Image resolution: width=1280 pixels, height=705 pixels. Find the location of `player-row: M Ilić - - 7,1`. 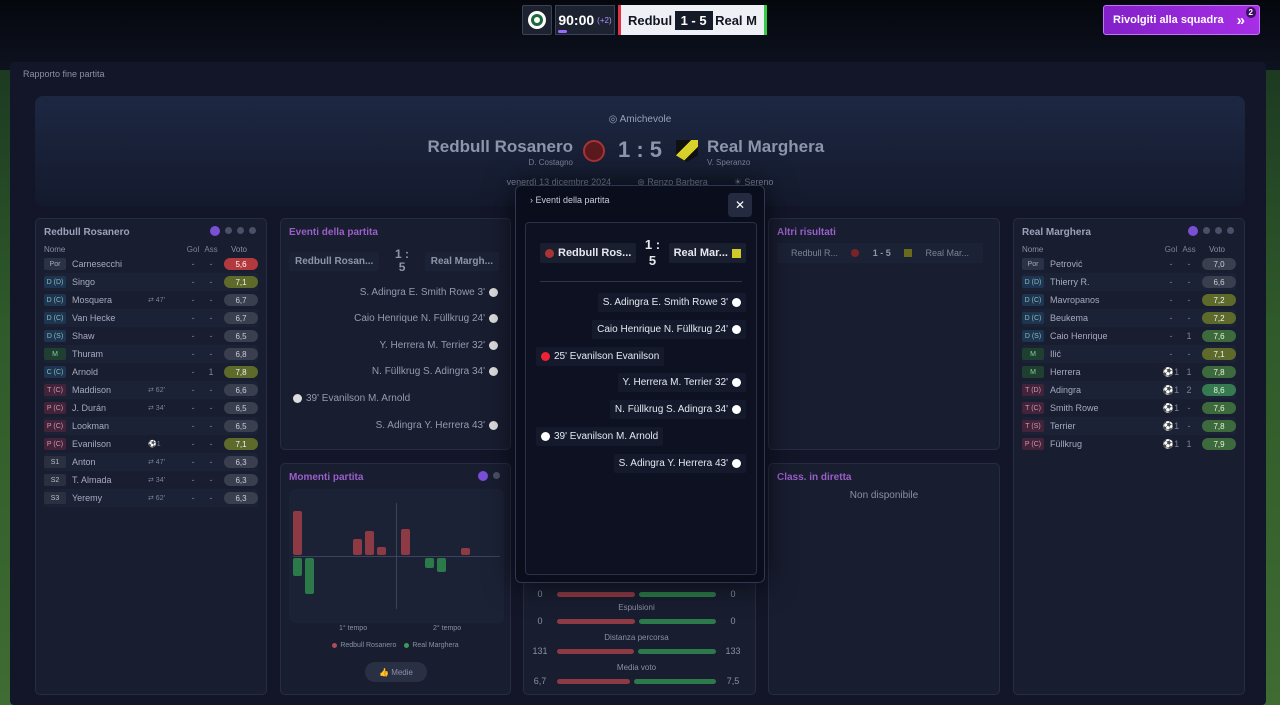

player-row: M Ilić - - 7,1 is located at coordinates (1129, 354).